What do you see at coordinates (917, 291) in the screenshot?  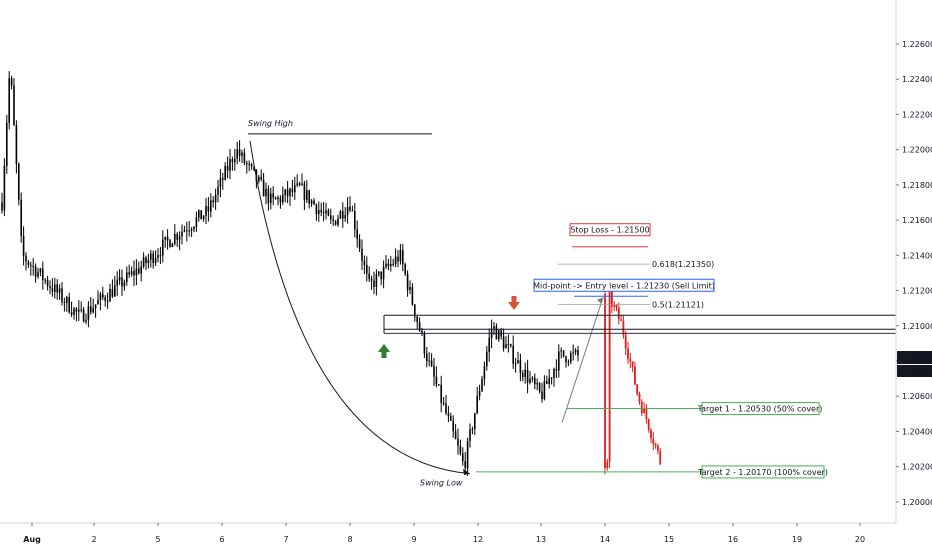 I see `y-tick-label: 1.21200` at bounding box center [917, 291].